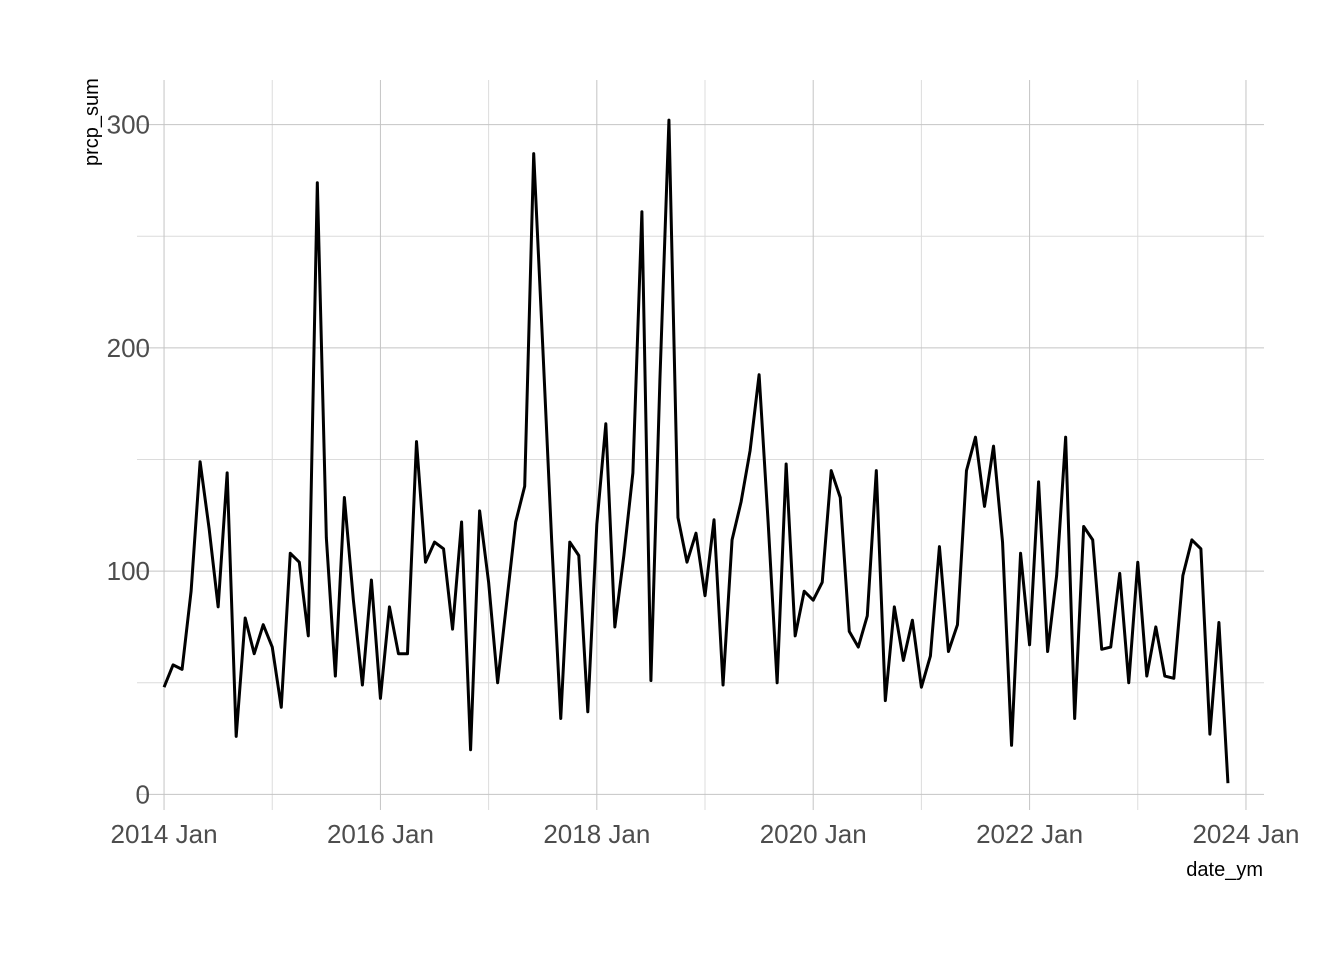 This screenshot has width=1344, height=960. Describe the element at coordinates (1245, 834) in the screenshot. I see `x-tick-label: 2024 Jan` at that location.